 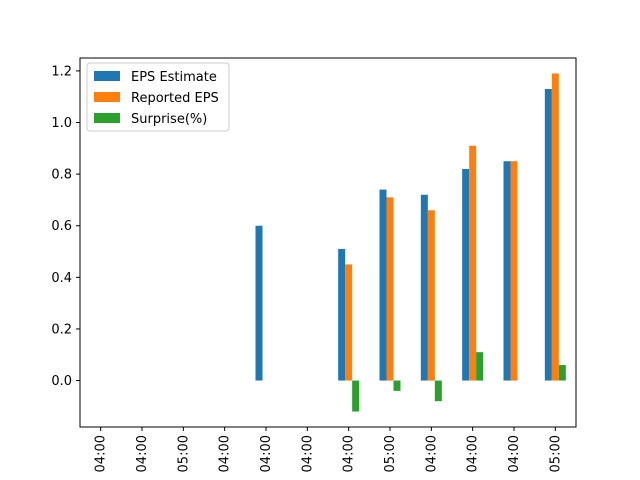 I want to click on legend-label-surprise-: Surprise(%), so click(x=169, y=119).